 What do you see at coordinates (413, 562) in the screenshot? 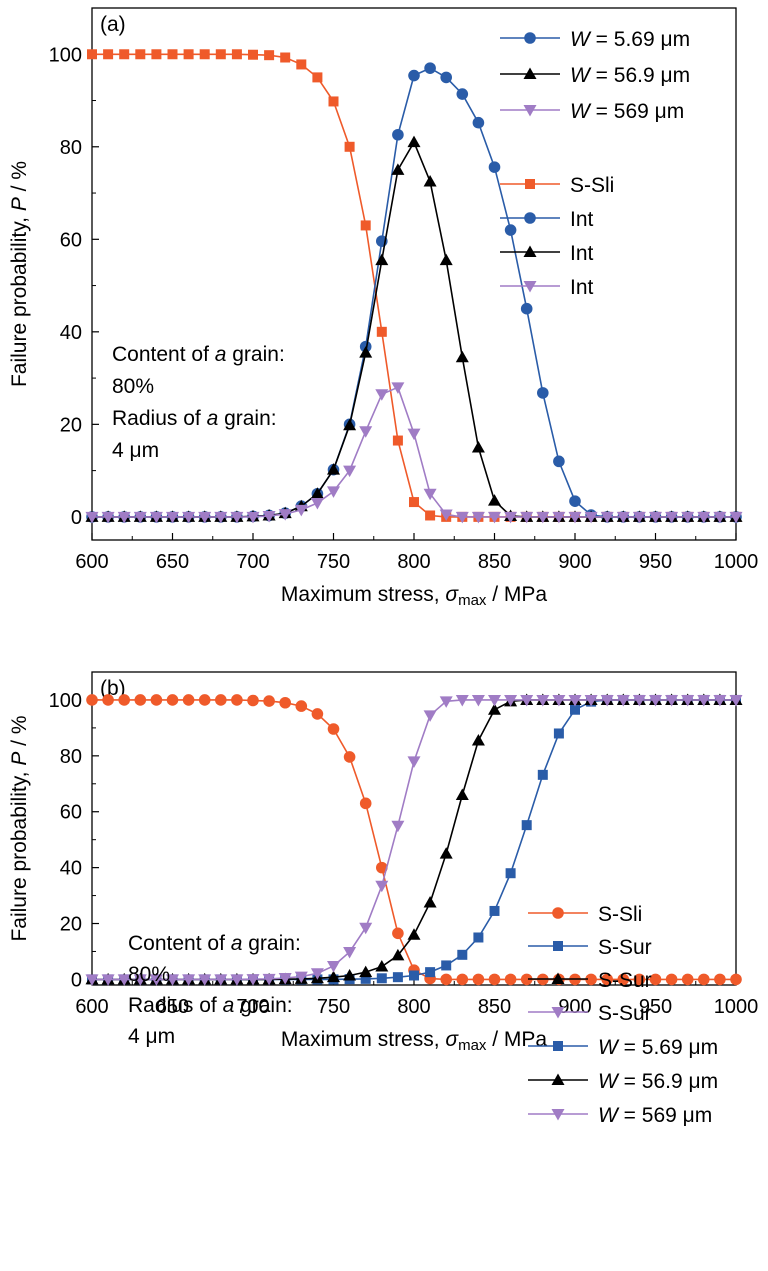
I see `x-tick-label: 800` at bounding box center [413, 562].